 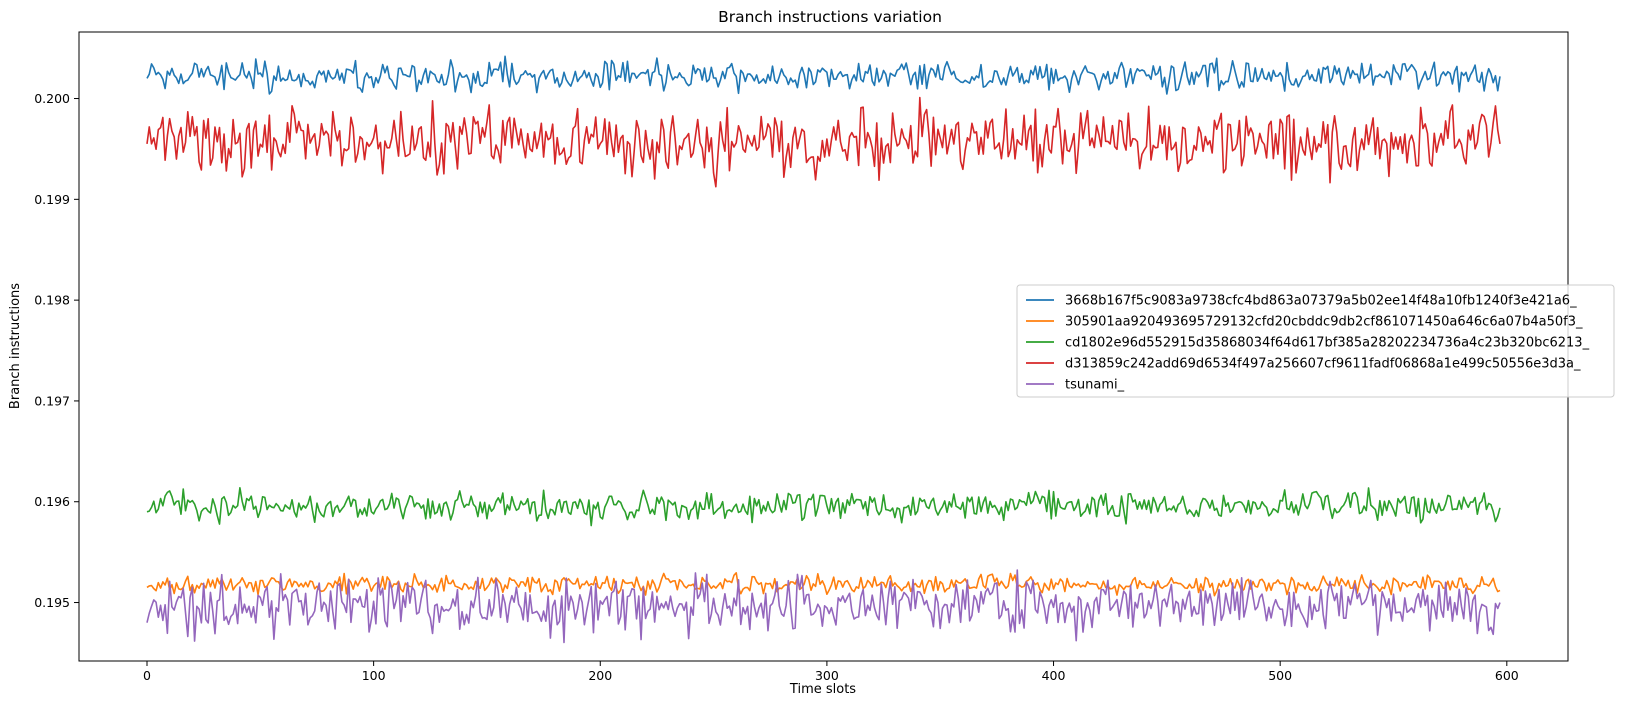 What do you see at coordinates (822, 689) in the screenshot?
I see `x-axis-label: Time slots` at bounding box center [822, 689].